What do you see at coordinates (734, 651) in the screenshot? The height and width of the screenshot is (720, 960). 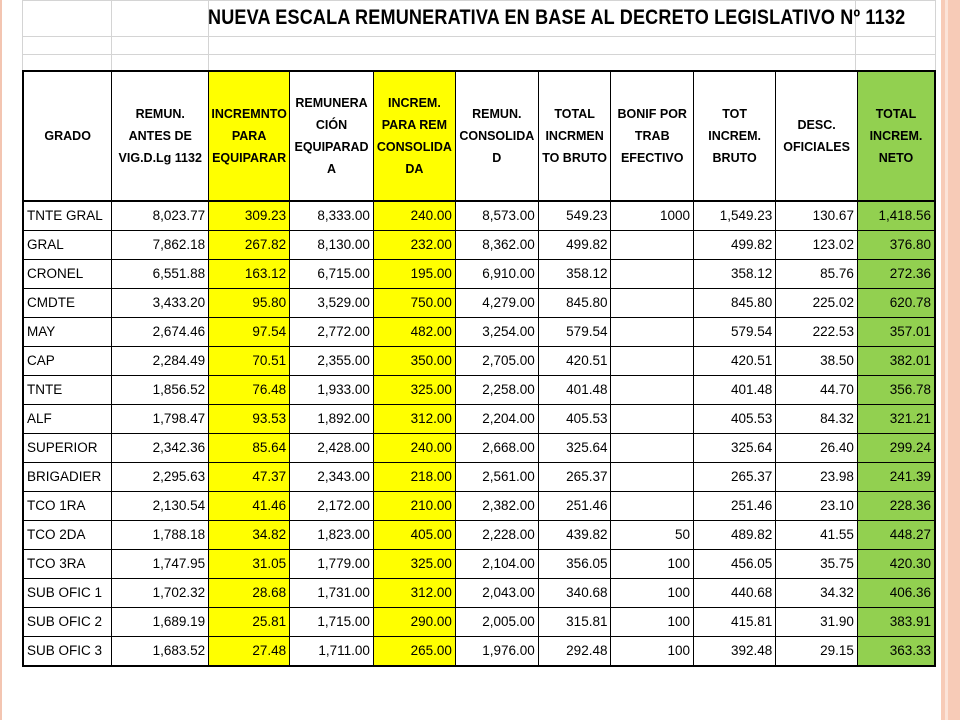 I see `cell-tot-increm-bruto: 392.48` at bounding box center [734, 651].